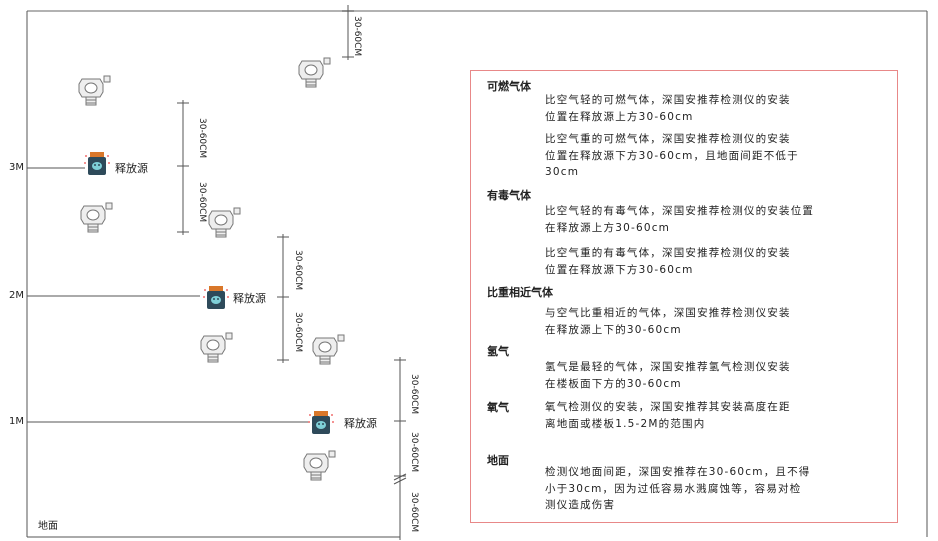 The width and height of the screenshot is (938, 541). I want to click on note-line: 比空气重的有毒气体，深国安推荐检测仪的安装, so click(668, 253).